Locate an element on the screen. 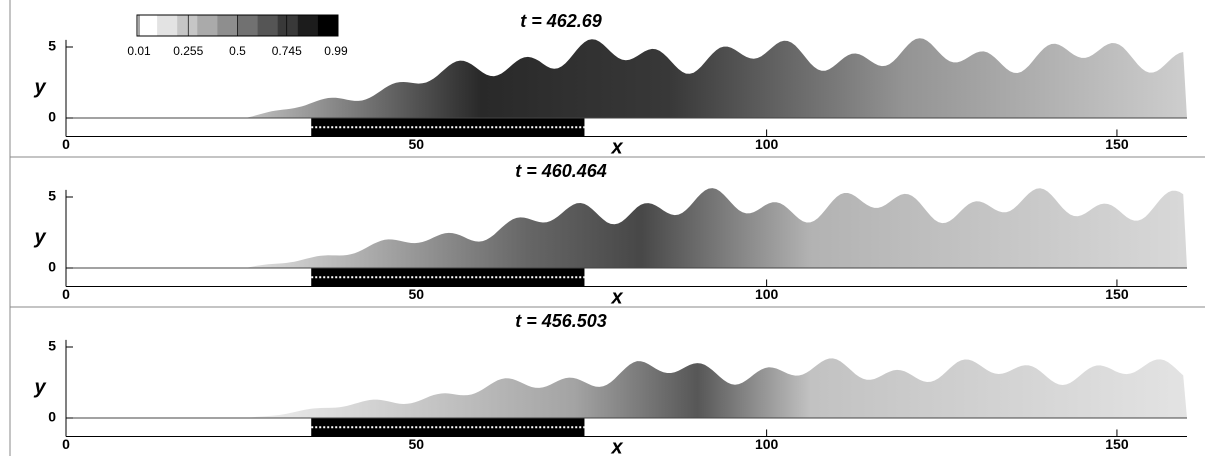 This screenshot has height=456, width=1205. colorbar-tick-label: 0.99 is located at coordinates (336, 51).